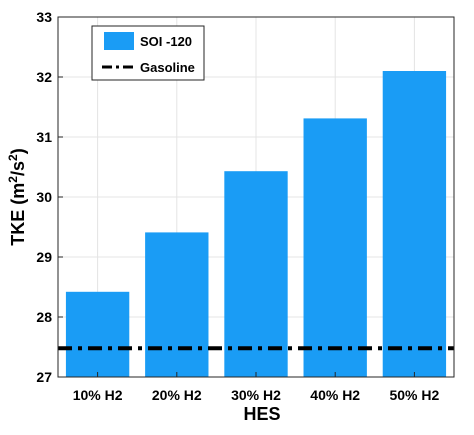  I want to click on x-tick-label: 50% H2, so click(414, 395).